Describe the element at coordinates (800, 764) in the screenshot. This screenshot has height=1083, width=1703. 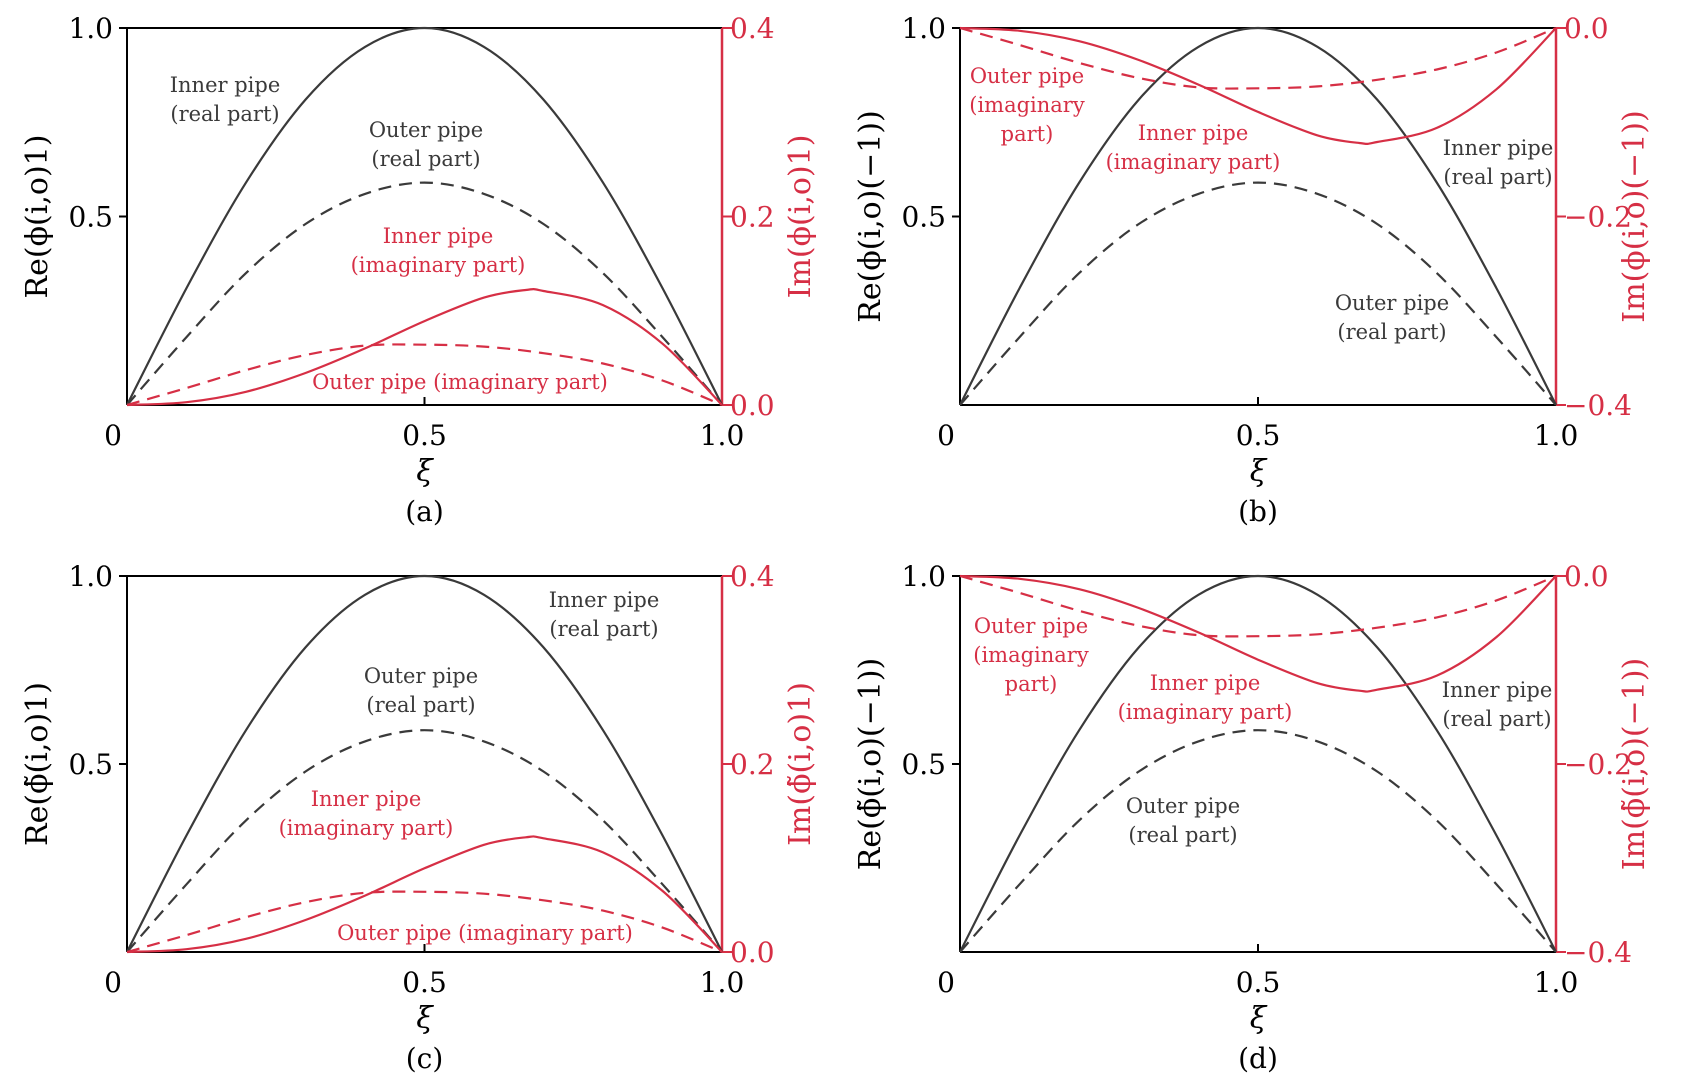
I see `right-y-axis-label: Im(ϕ̃(i,o)1)` at that location.